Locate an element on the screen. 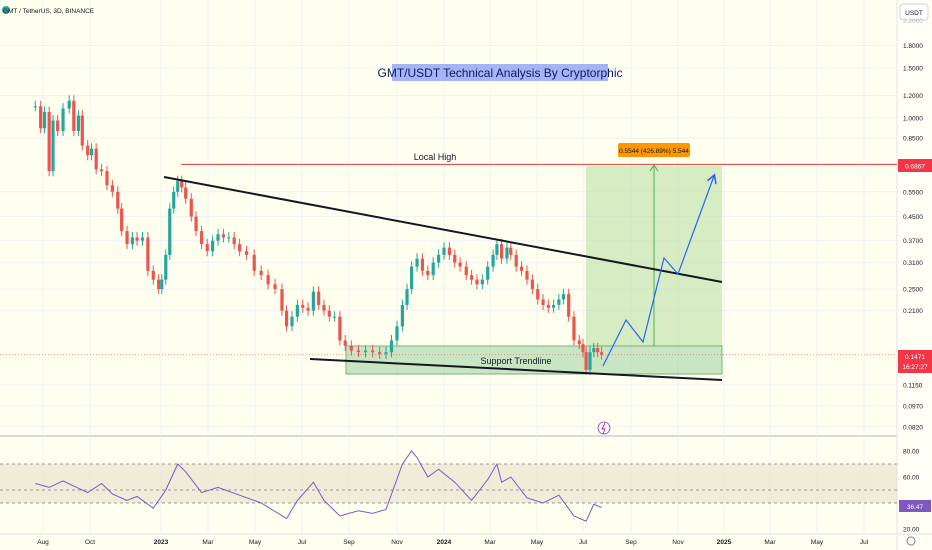 This screenshot has width=932, height=550. time-tick-label: Aug is located at coordinates (43, 542).